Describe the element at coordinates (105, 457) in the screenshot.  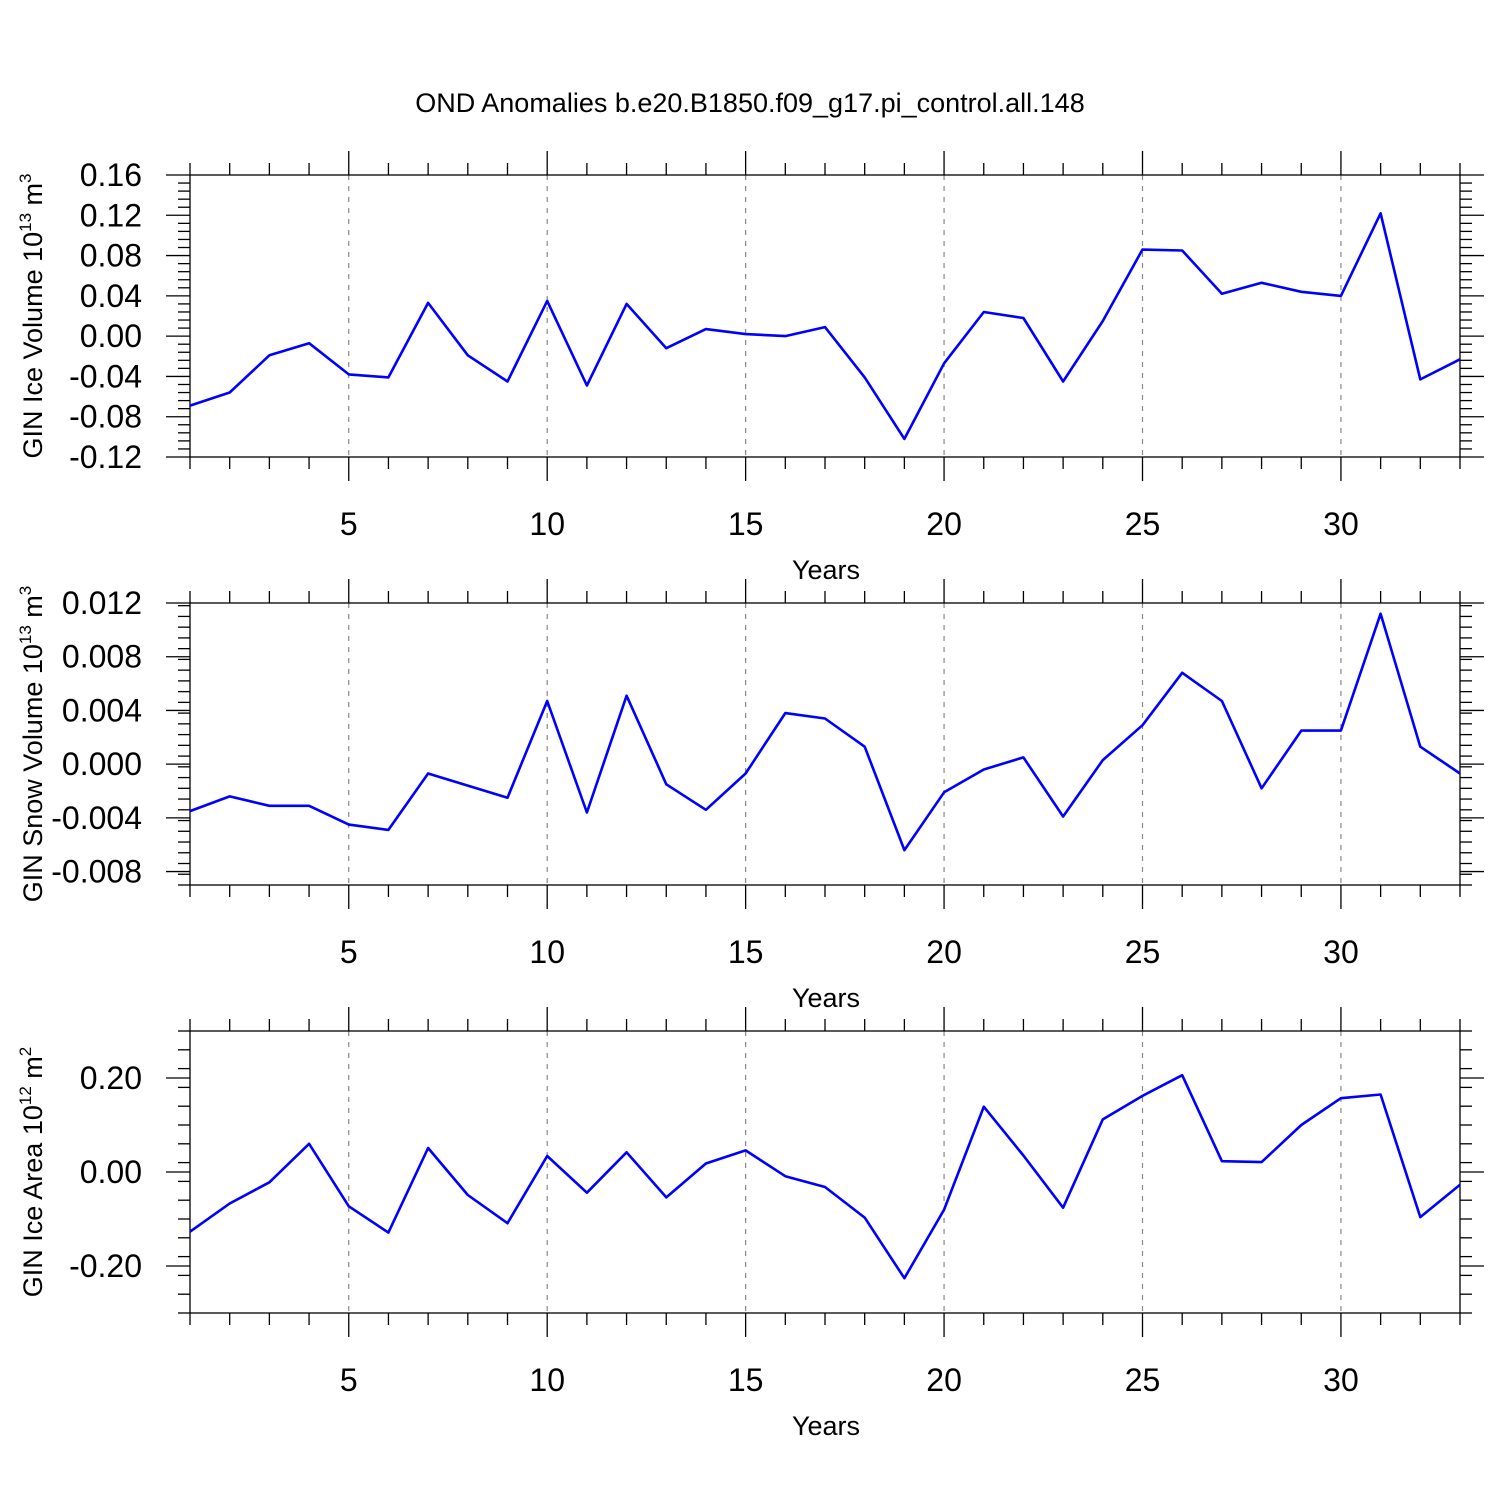
I see `y-tick-label: -0.12` at that location.